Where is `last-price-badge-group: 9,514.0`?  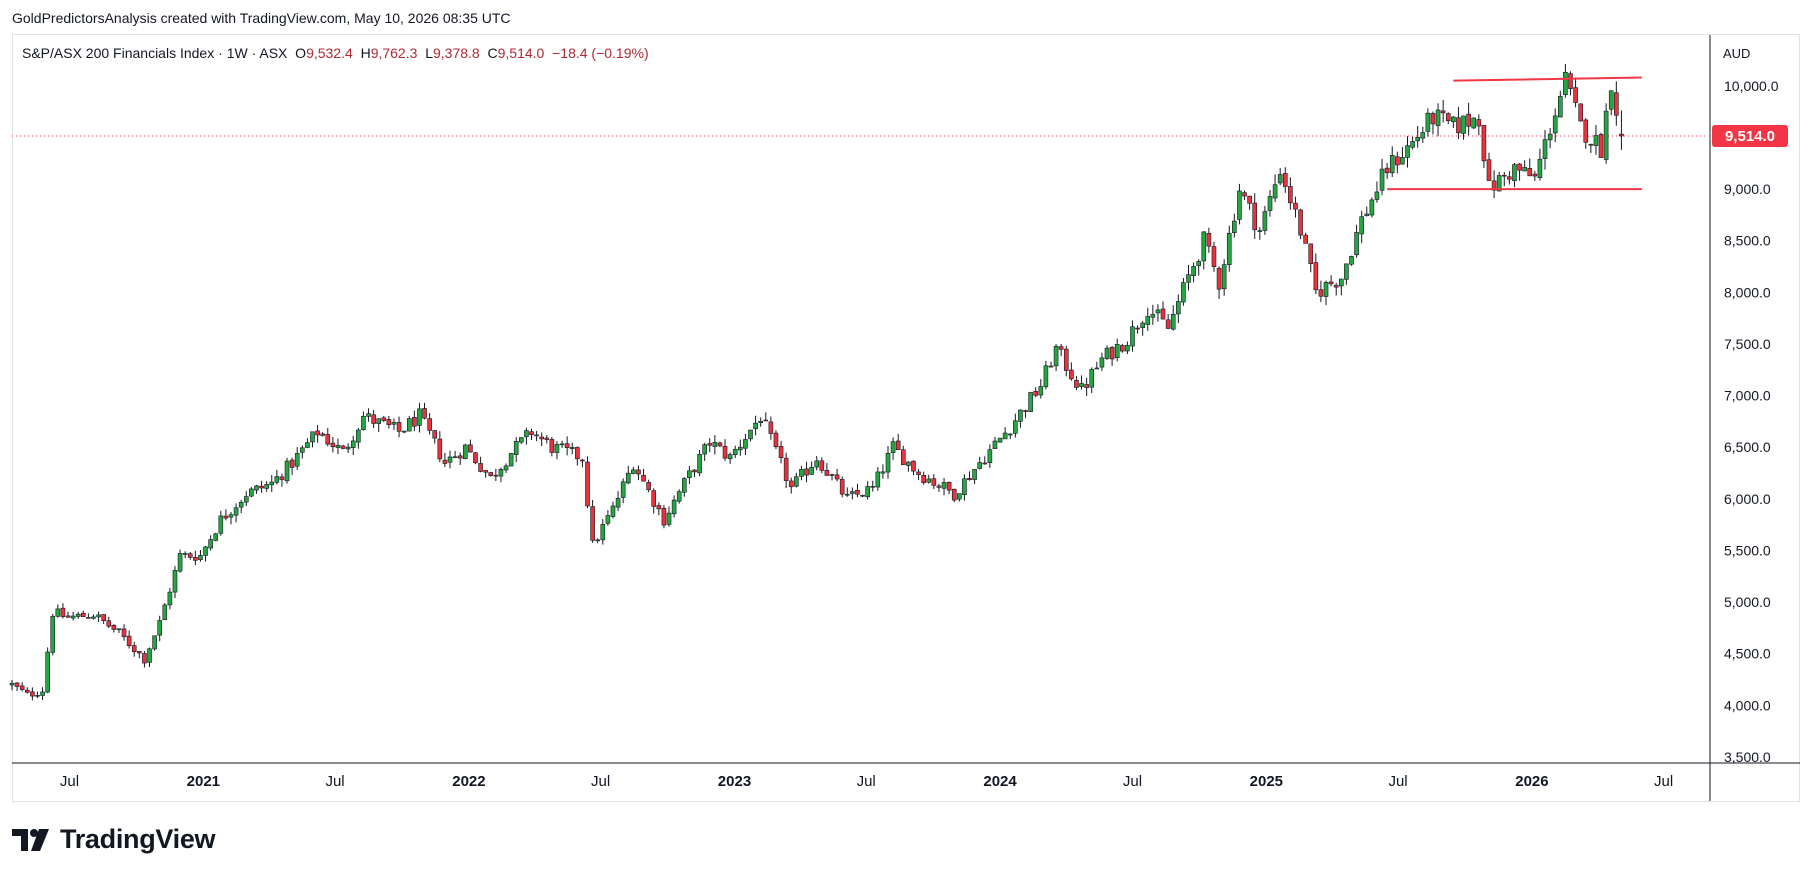
last-price-badge-group: 9,514.0 is located at coordinates (1750, 135).